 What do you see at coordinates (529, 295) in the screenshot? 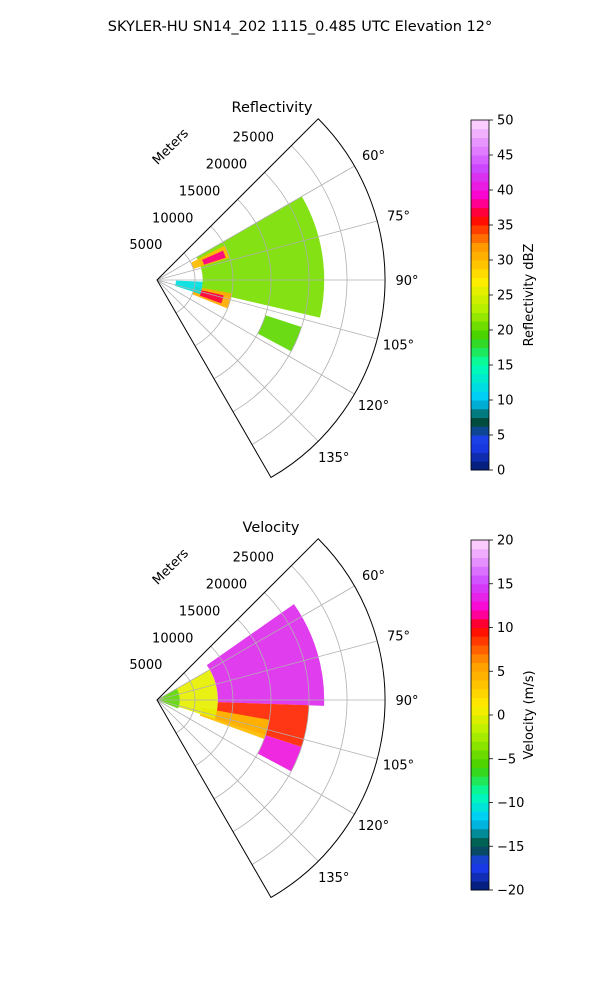
I see `reflectivity-colorbar-label: Reflectivity dBZ` at bounding box center [529, 295].